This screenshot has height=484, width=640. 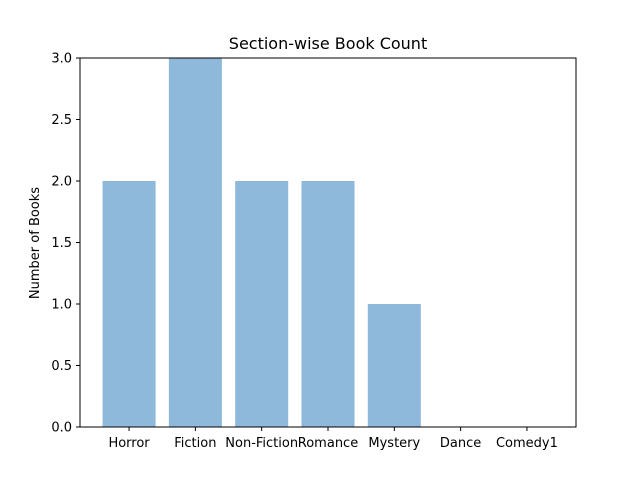 What do you see at coordinates (35, 243) in the screenshot?
I see `y-axis-label: Number of Books` at bounding box center [35, 243].